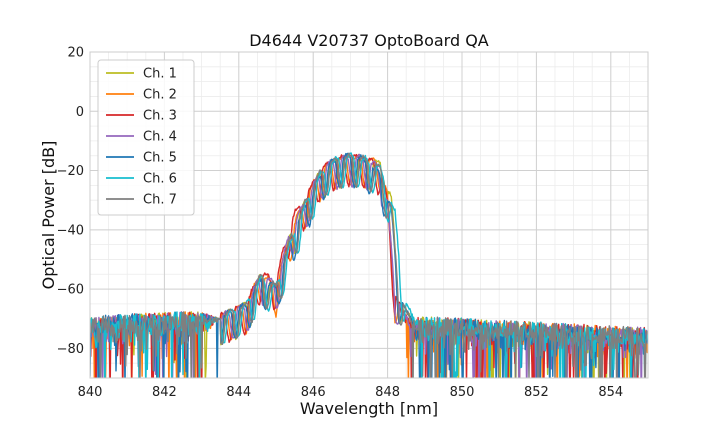 This screenshot has width=720, height=432. What do you see at coordinates (90, 392) in the screenshot?
I see `x-tick-label: 840` at bounding box center [90, 392].